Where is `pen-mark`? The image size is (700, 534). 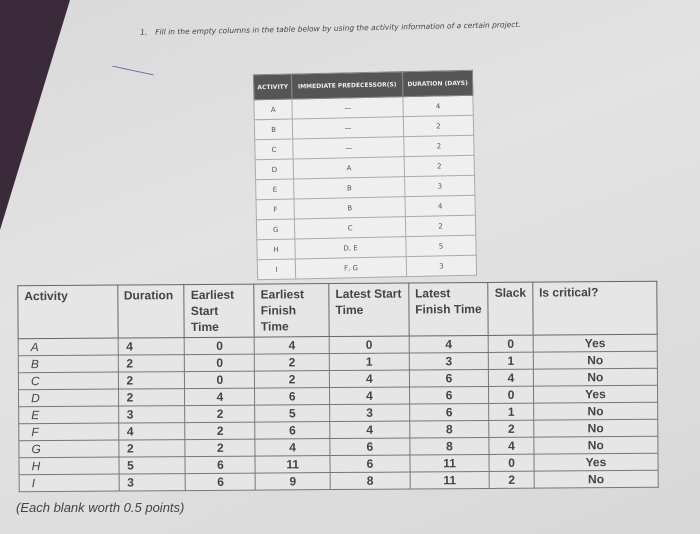 pen-mark is located at coordinates (133, 70).